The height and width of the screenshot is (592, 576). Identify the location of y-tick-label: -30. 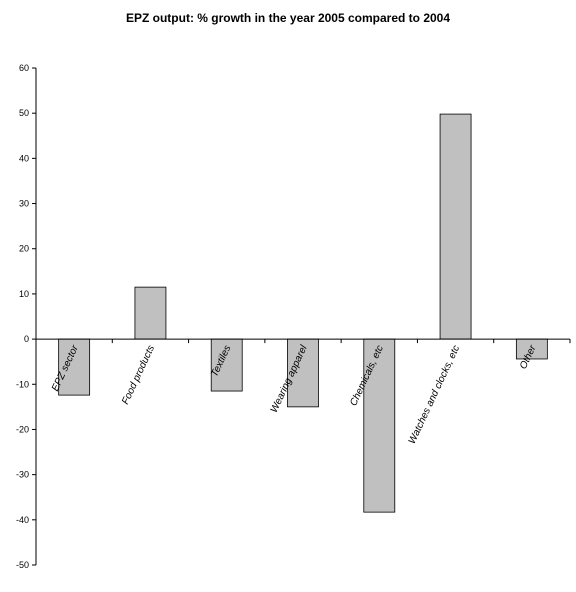
(22, 475).